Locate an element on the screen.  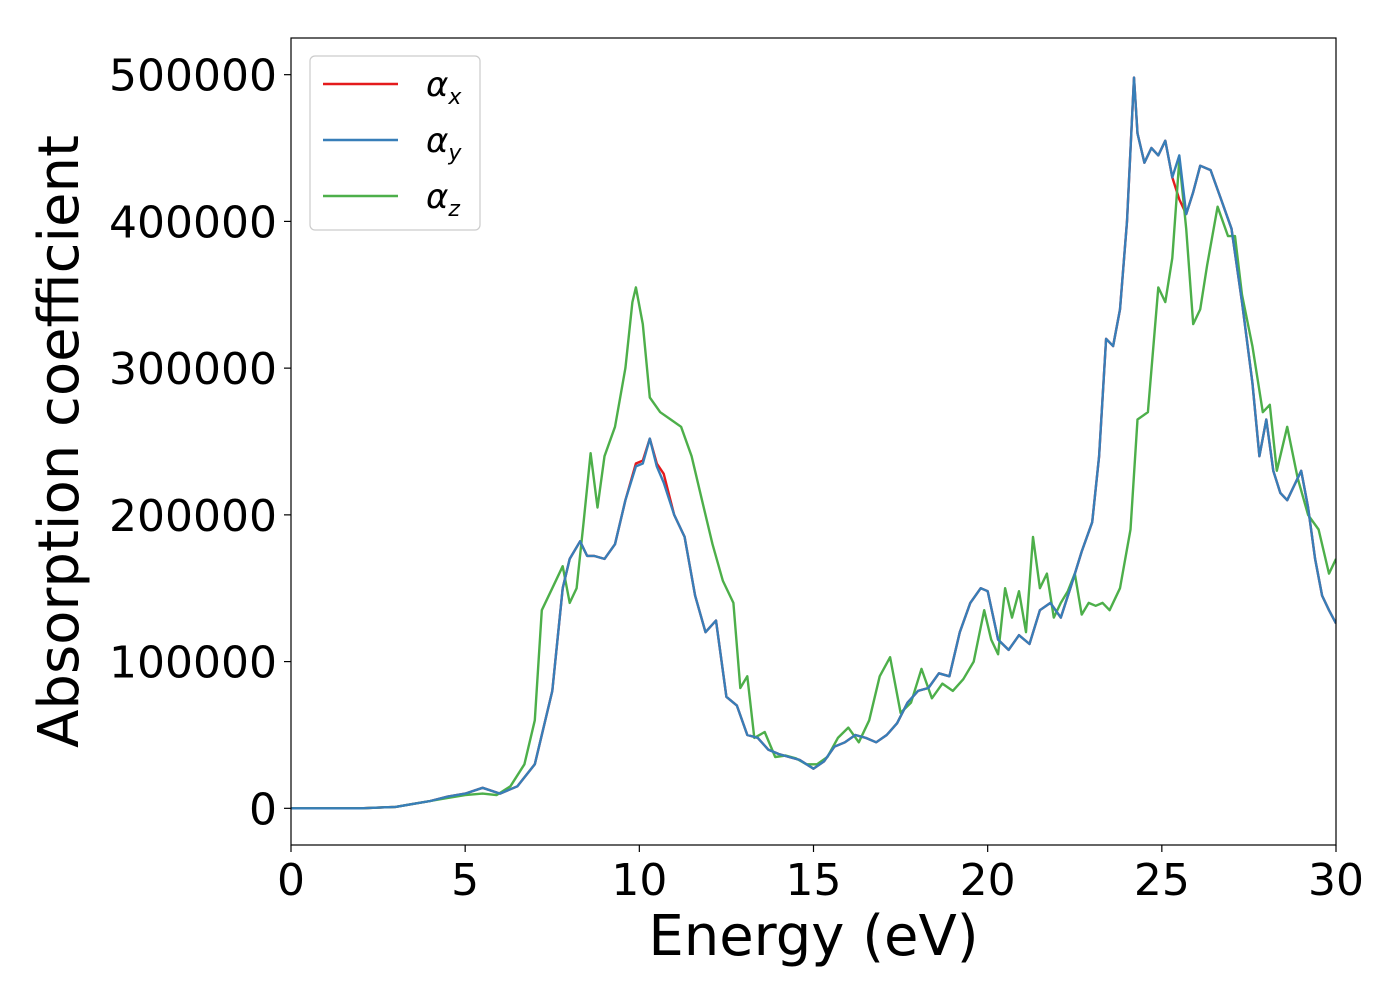
y-tick-label: 100000 is located at coordinates (193, 663).